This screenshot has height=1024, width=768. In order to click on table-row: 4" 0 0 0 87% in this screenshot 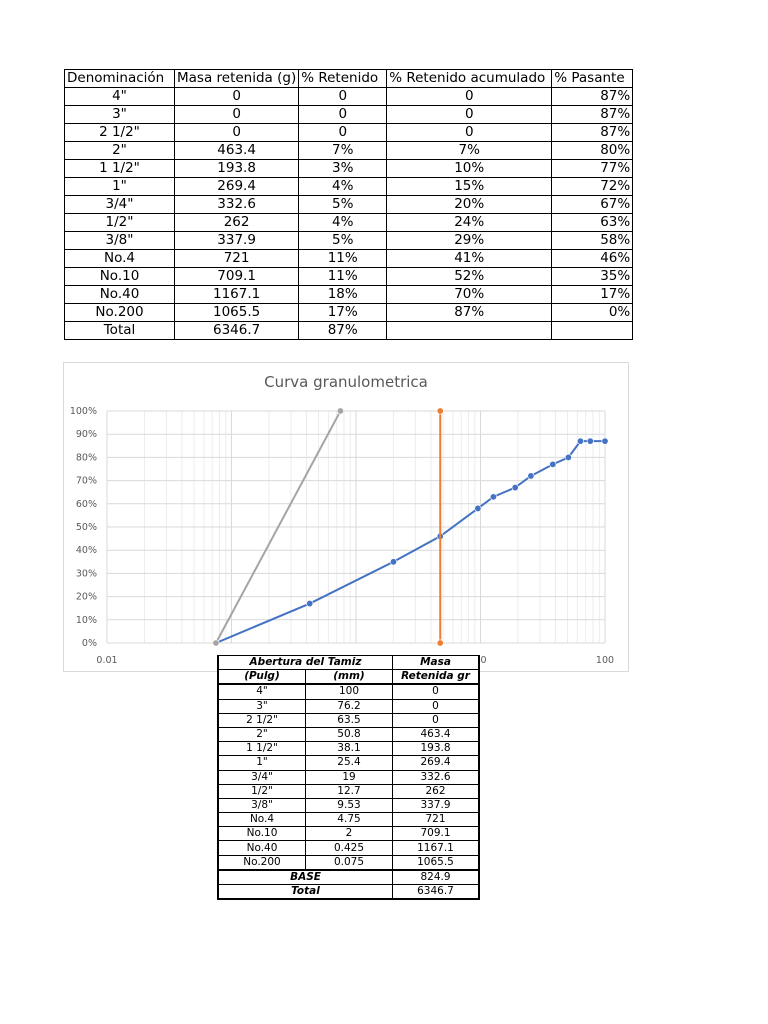, I will do `click(349, 96)`.